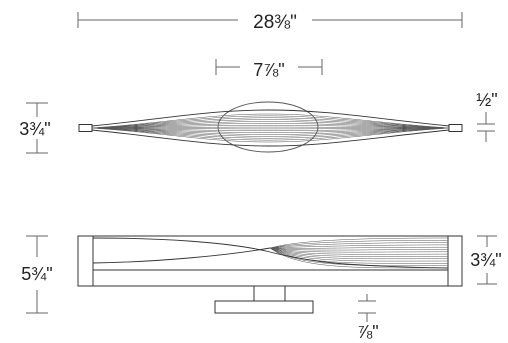 The image size is (508, 343). What do you see at coordinates (275, 22) in the screenshot?
I see `overall-width-label: 28⅜"` at bounding box center [275, 22].